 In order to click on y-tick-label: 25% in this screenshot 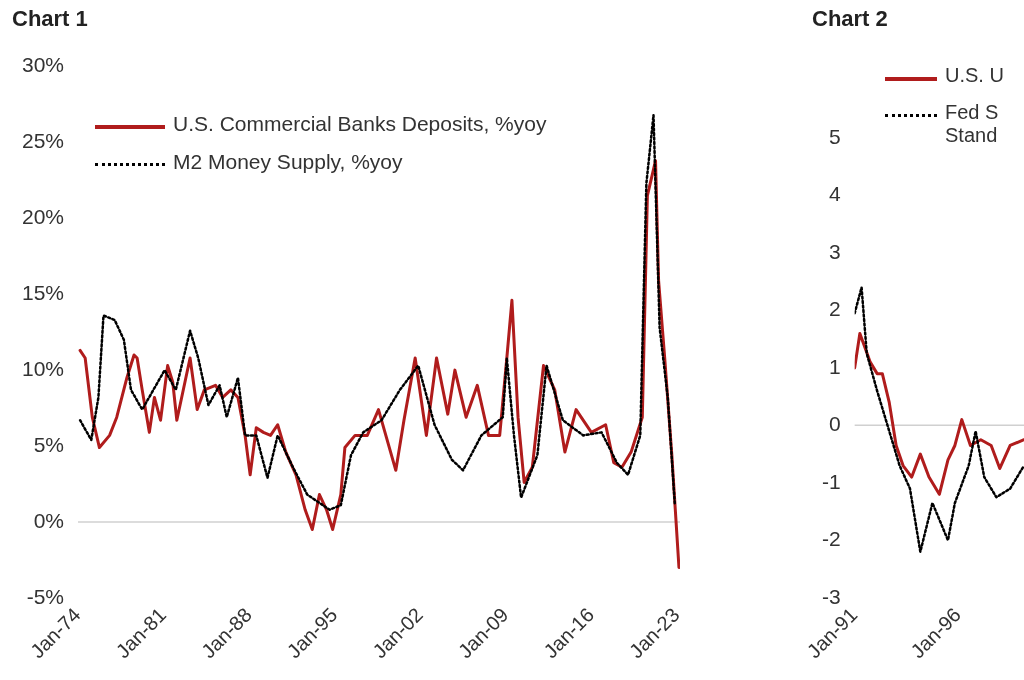, I will do `click(43, 141)`.